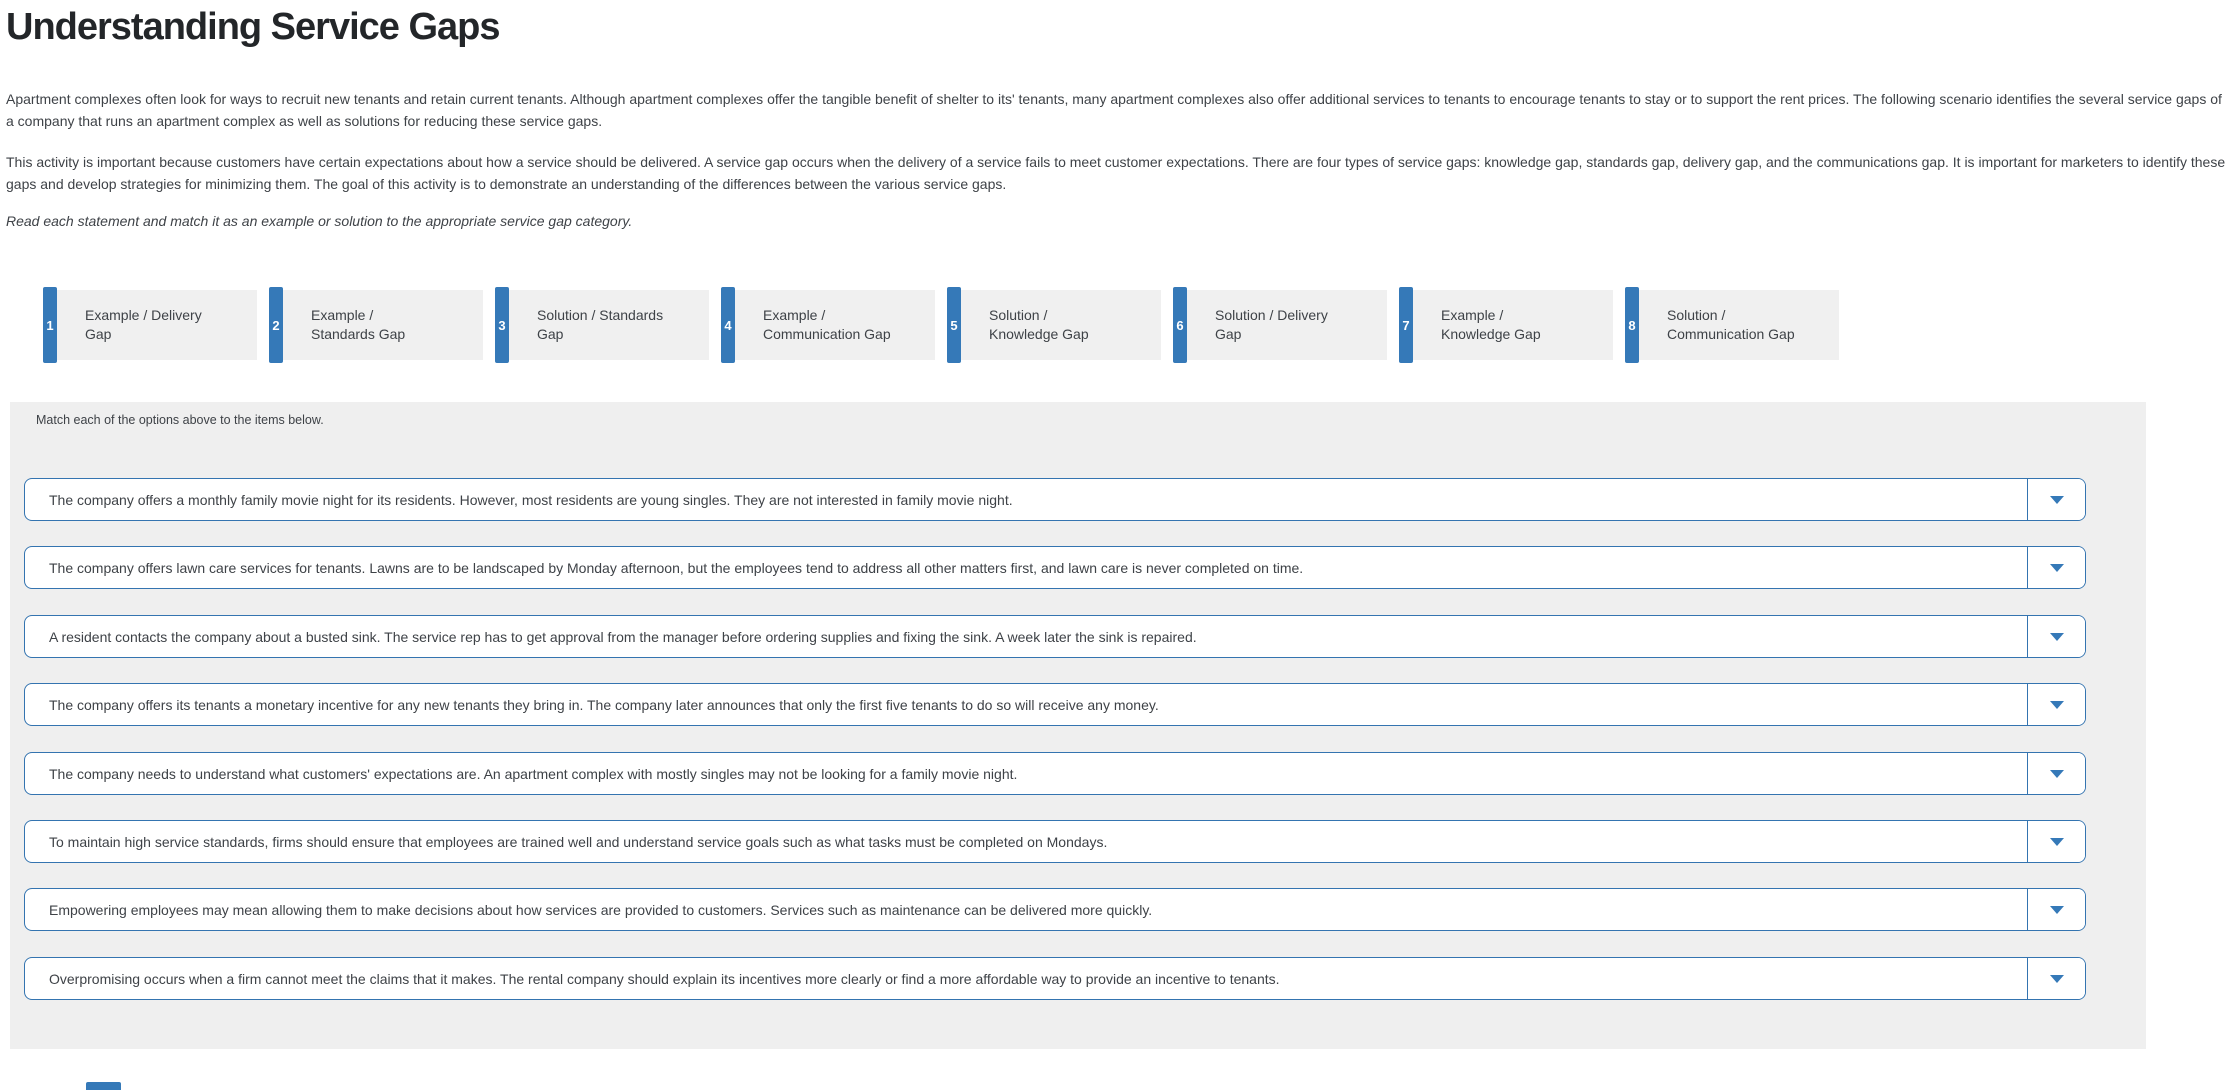 This screenshot has width=2239, height=1090. I want to click on option-chip-body: Example / Knowledge Gap, so click(1513, 325).